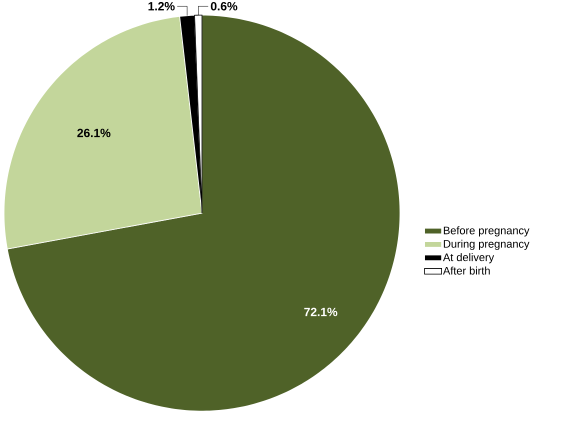 Image resolution: width=585 pixels, height=441 pixels. What do you see at coordinates (224, 6) in the screenshot?
I see `data-label: 0.6%` at bounding box center [224, 6].